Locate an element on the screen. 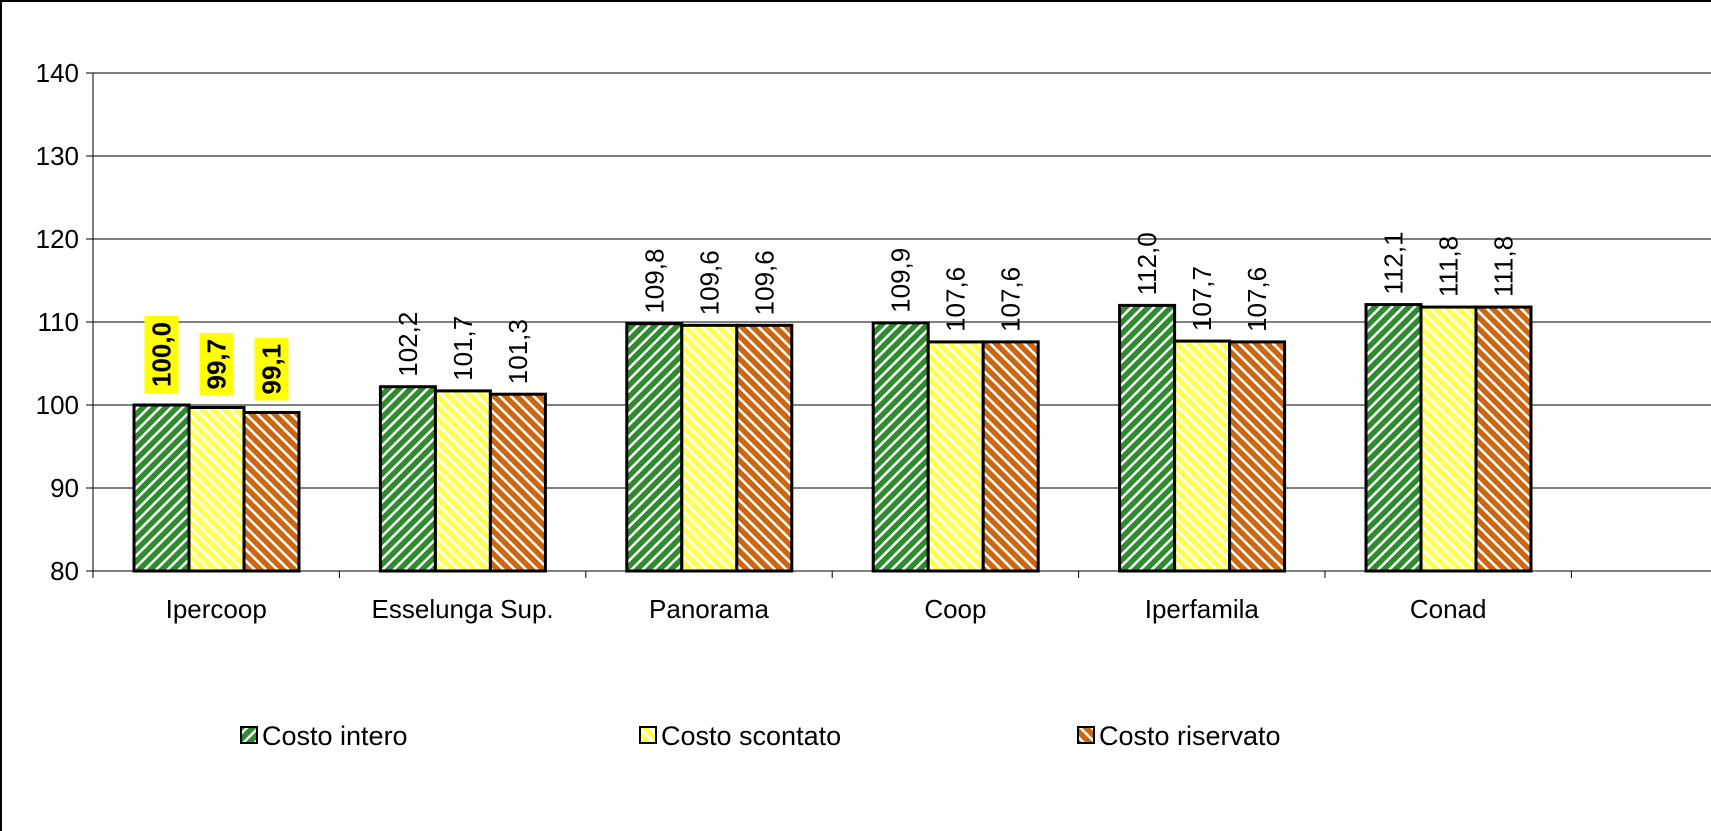 The height and width of the screenshot is (831, 1711). value-label: 99,7 is located at coordinates (217, 364).